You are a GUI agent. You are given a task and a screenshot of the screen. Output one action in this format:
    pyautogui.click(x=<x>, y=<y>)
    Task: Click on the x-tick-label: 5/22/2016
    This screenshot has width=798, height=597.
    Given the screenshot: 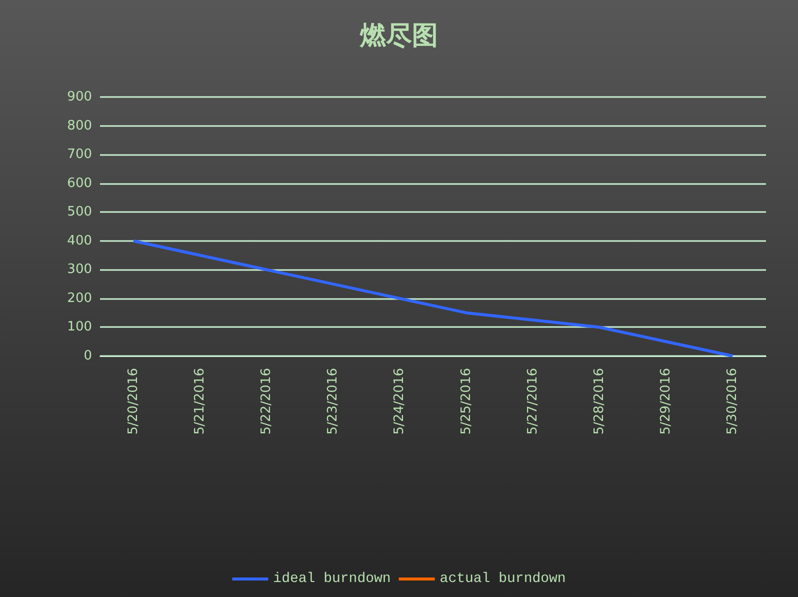 What is the action you would take?
    pyautogui.click(x=266, y=401)
    